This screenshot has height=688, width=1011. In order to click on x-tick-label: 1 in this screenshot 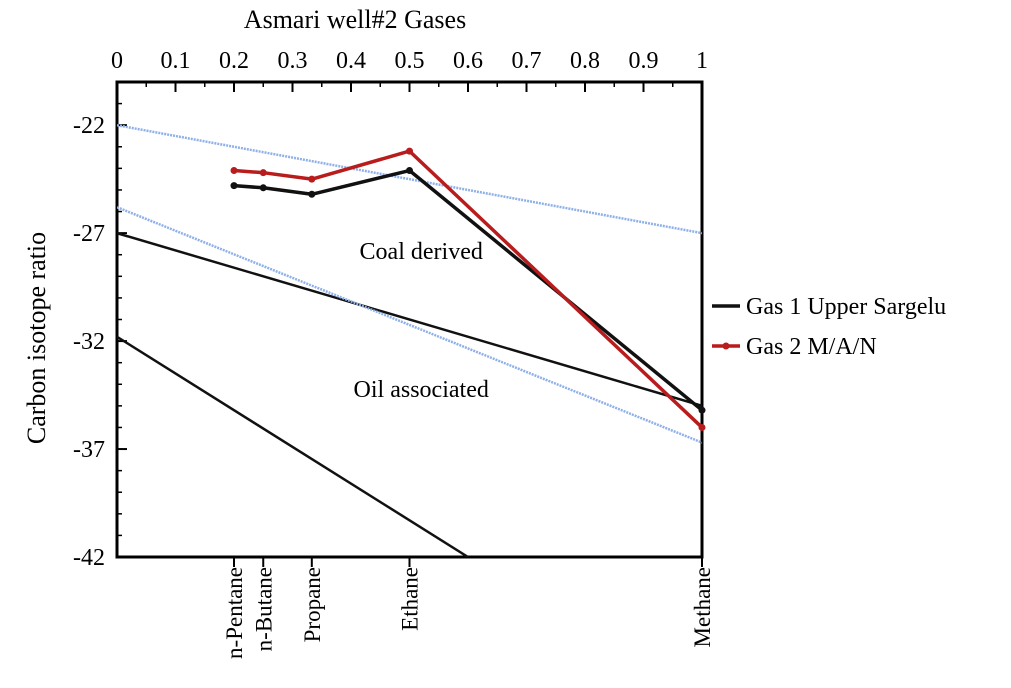, I will do `click(702, 61)`.